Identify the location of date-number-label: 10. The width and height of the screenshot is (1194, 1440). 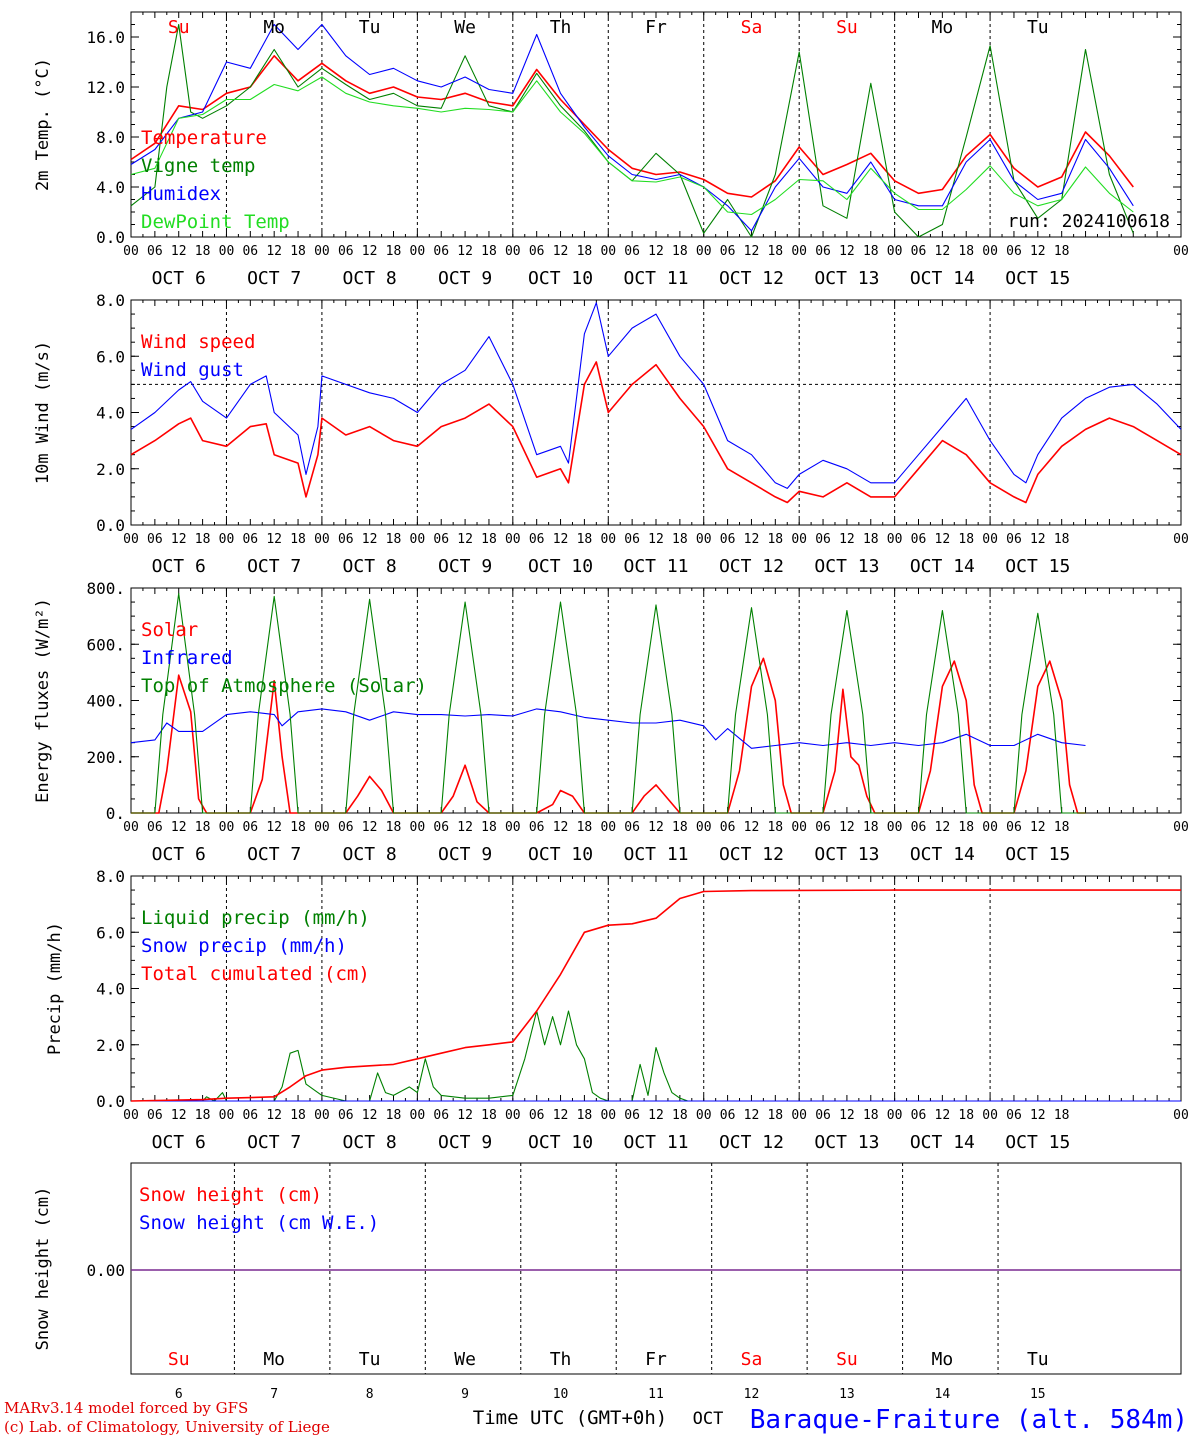
(561, 1394).